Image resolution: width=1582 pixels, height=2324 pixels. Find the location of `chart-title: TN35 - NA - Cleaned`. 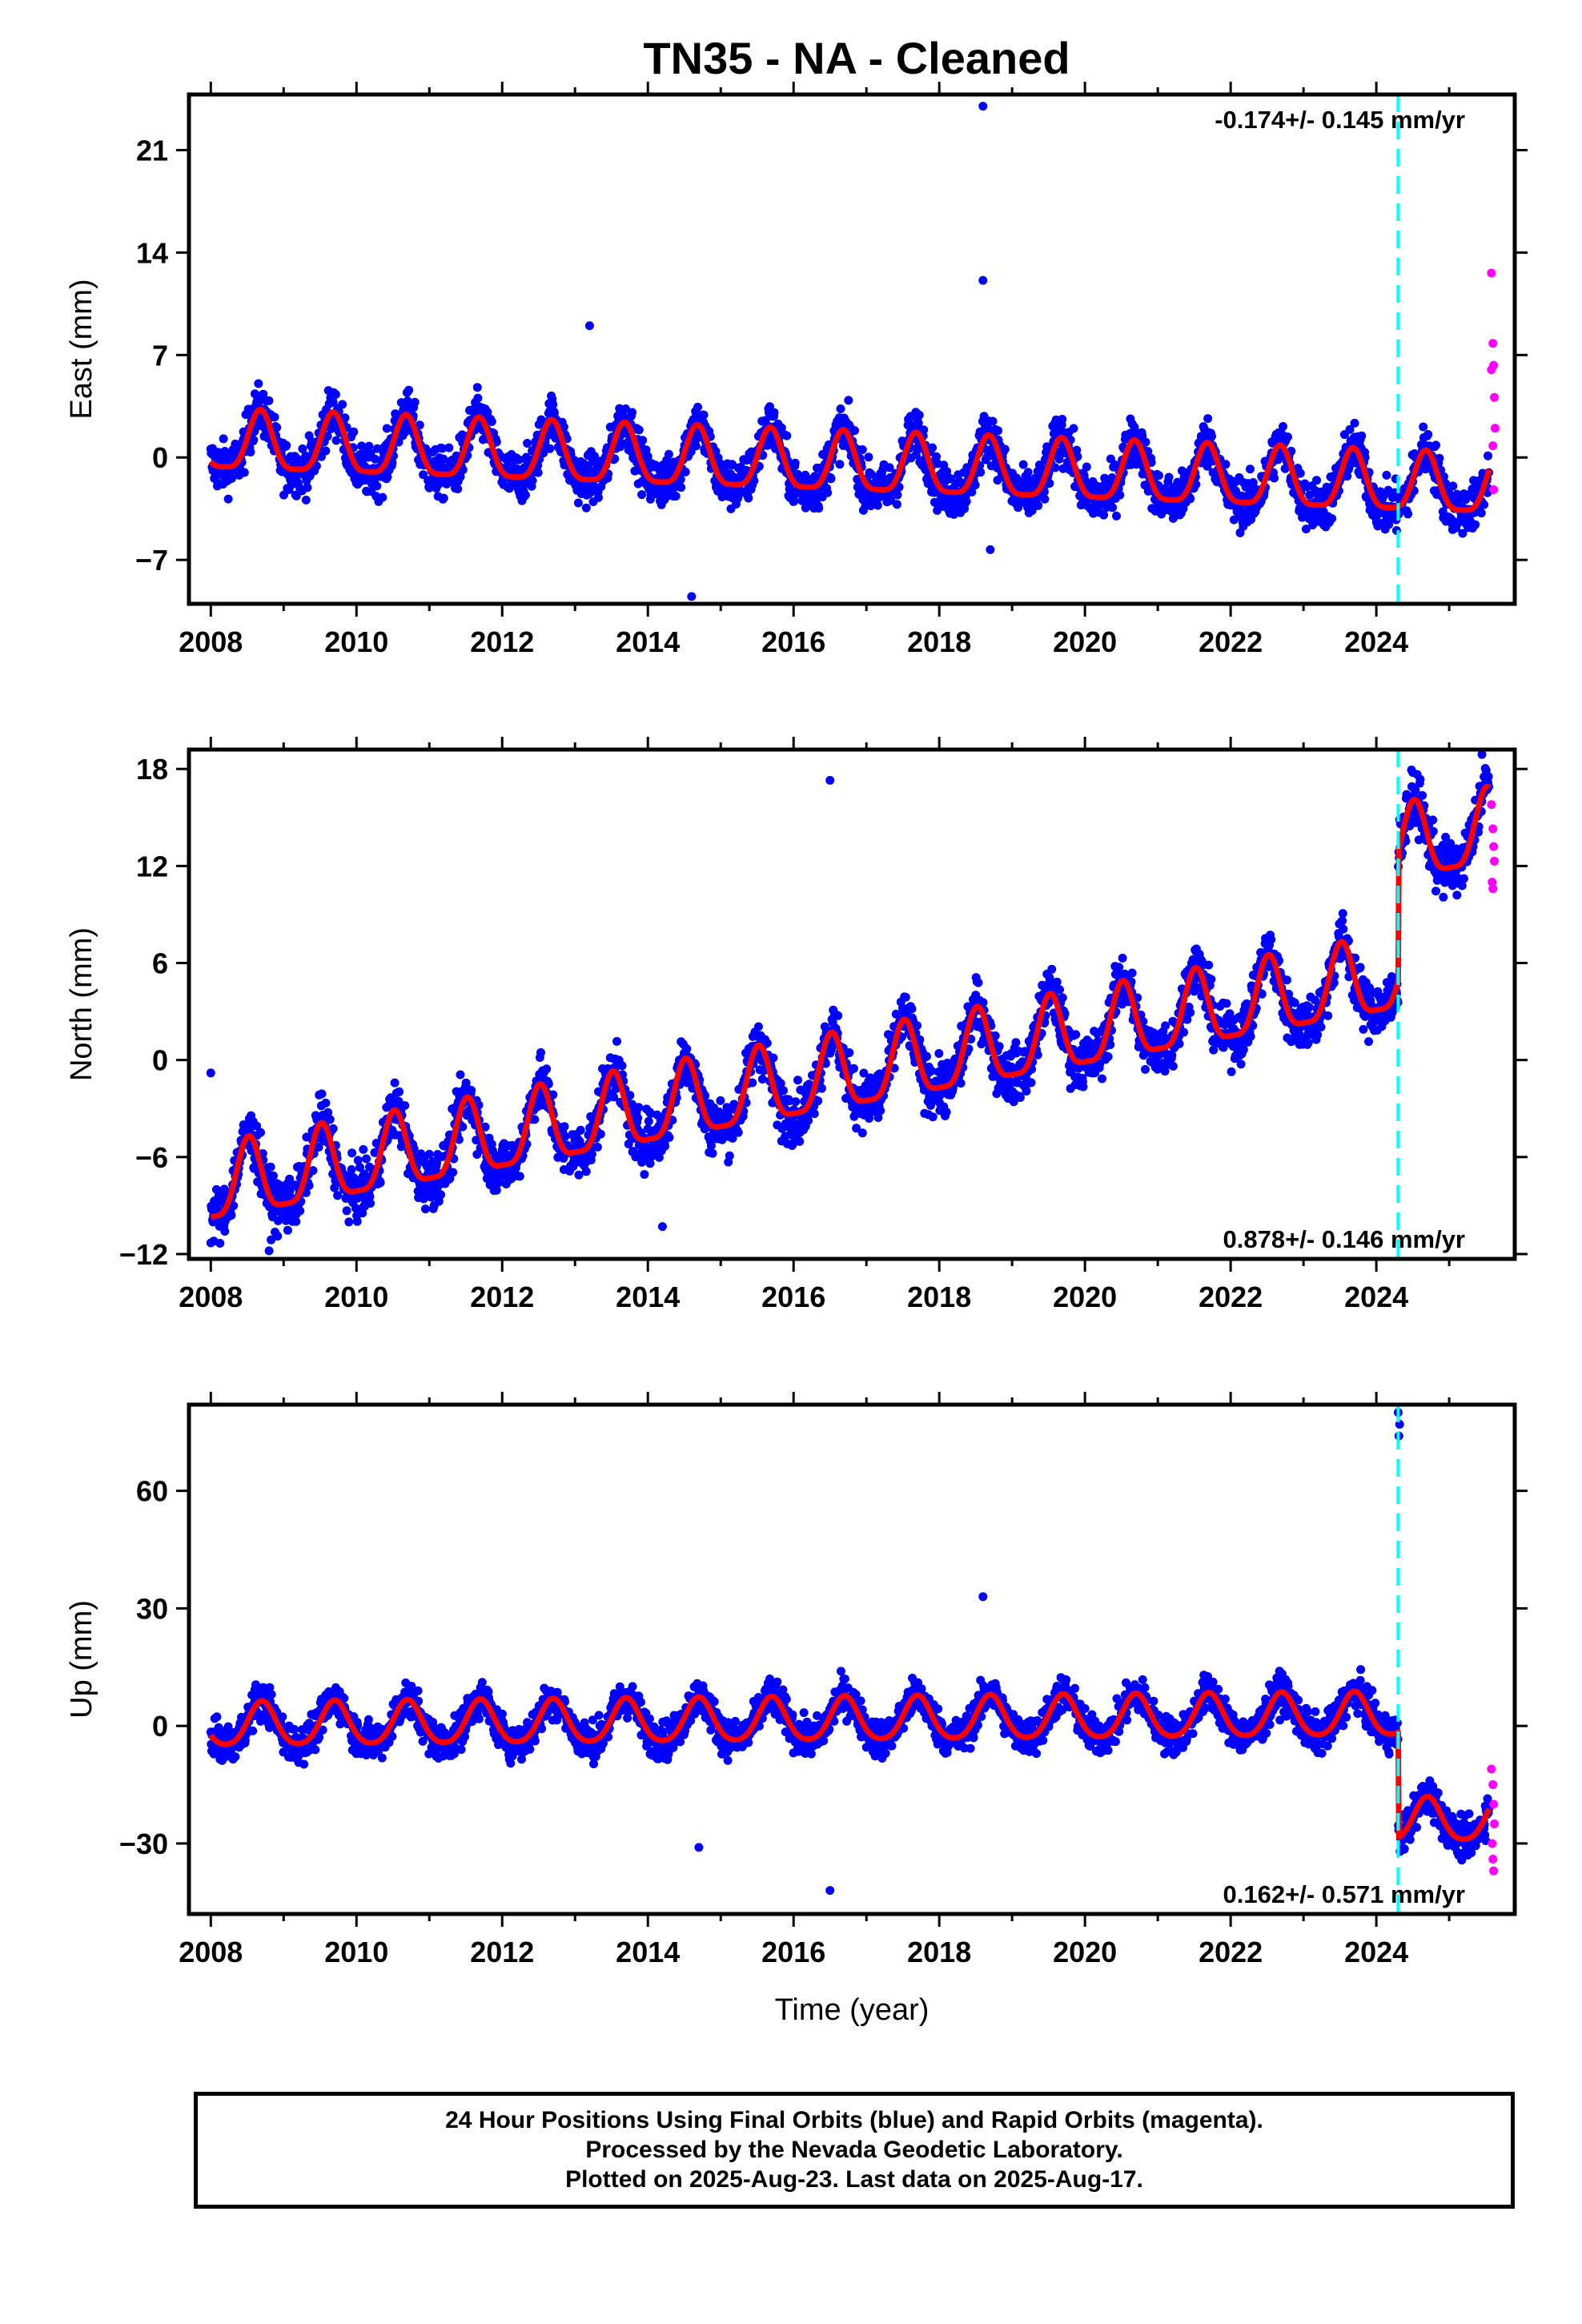

chart-title: TN35 - NA - Cleaned is located at coordinates (856, 58).